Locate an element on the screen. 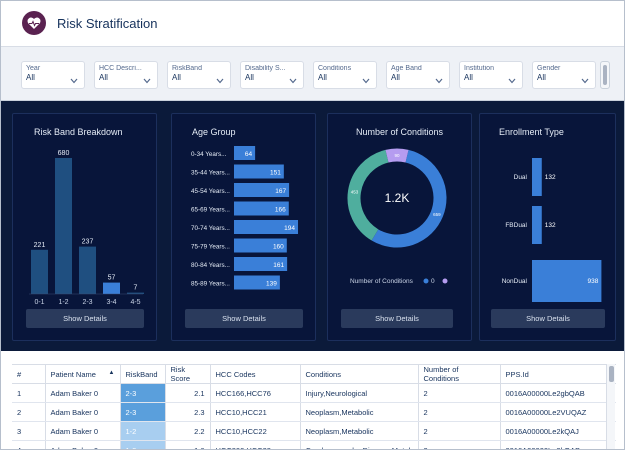 Image resolution: width=625 pixels, height=450 pixels. tick-label: 0-1 is located at coordinates (39, 302).